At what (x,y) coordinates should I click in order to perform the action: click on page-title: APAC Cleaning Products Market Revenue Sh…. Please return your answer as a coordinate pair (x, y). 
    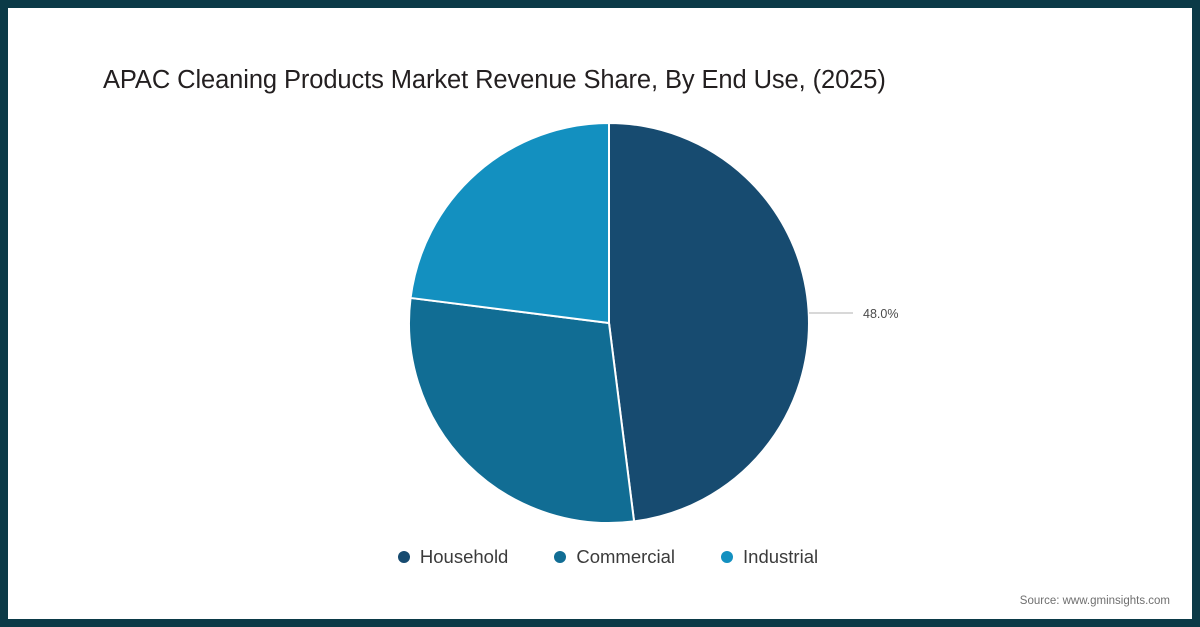
    Looking at the image, I should click on (494, 80).